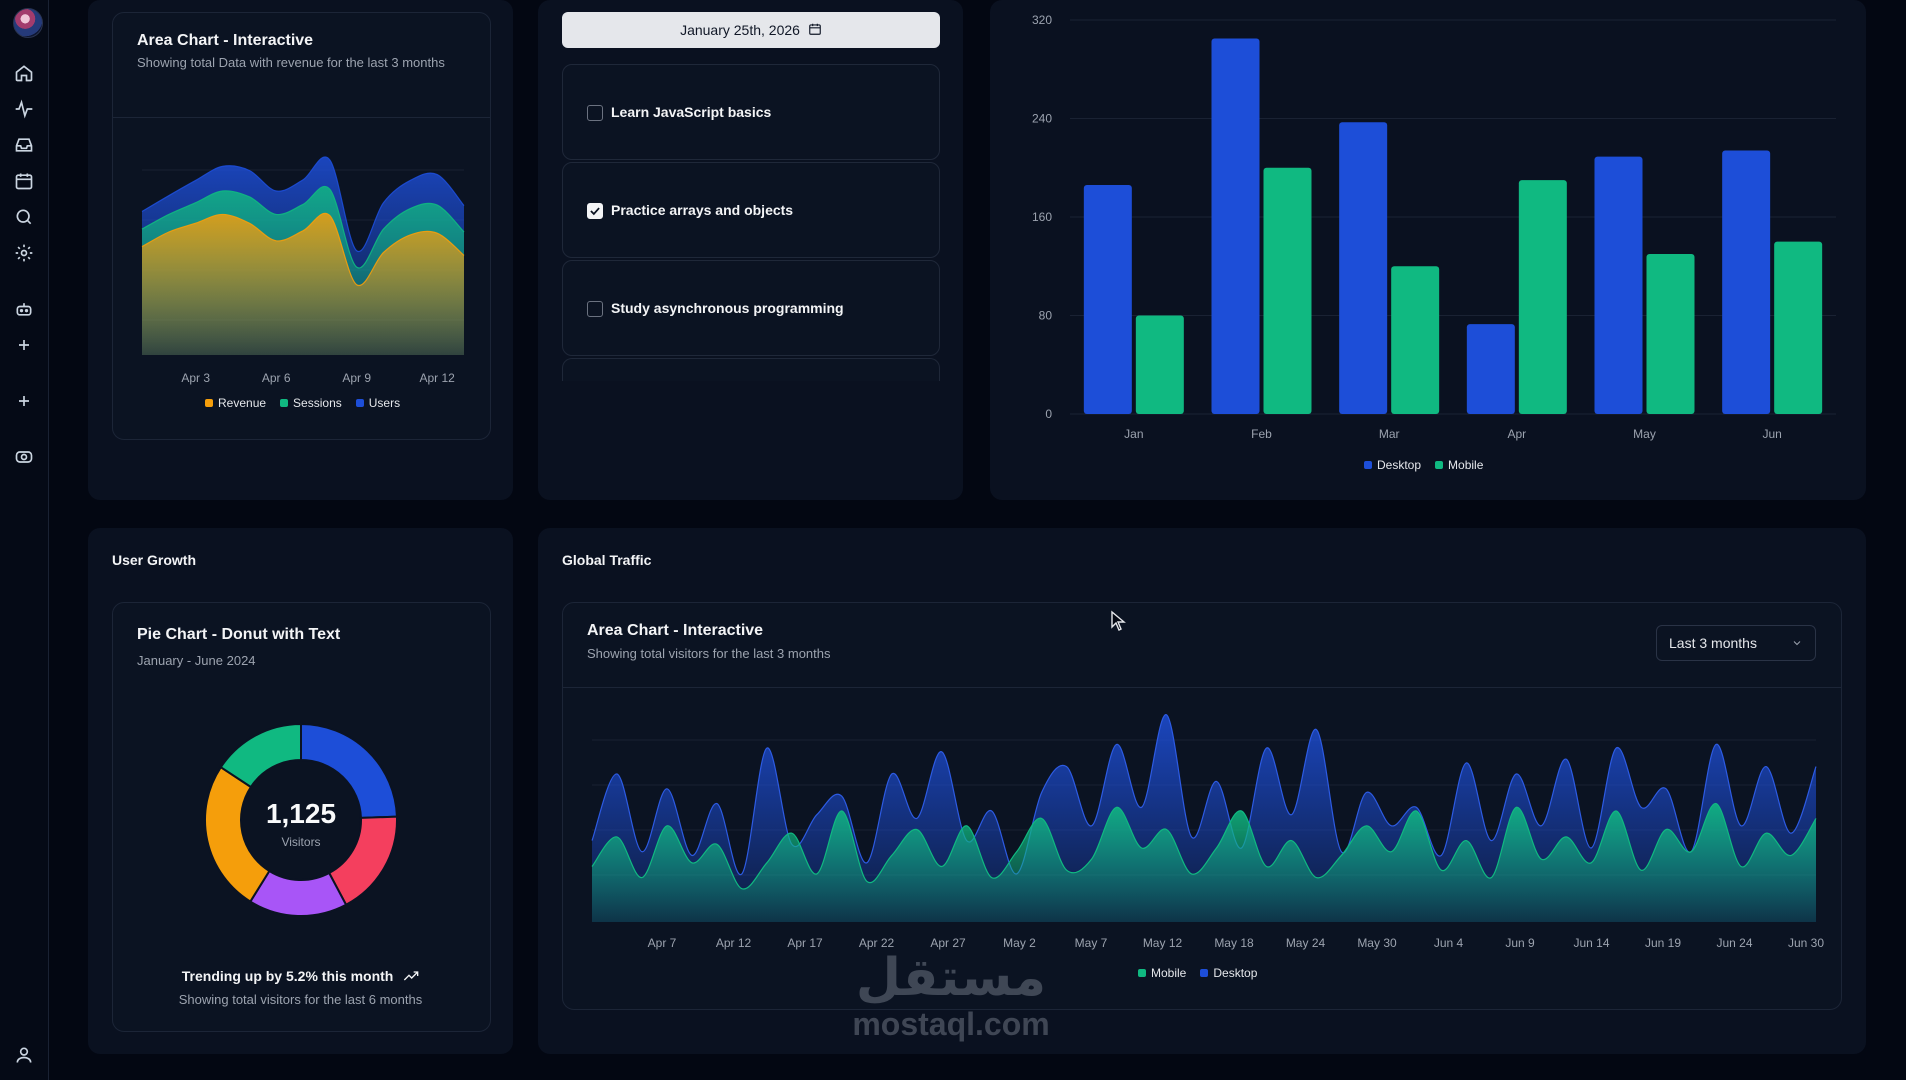 The image size is (1906, 1080). I want to click on x-tick-label: May 2, so click(1019, 943).